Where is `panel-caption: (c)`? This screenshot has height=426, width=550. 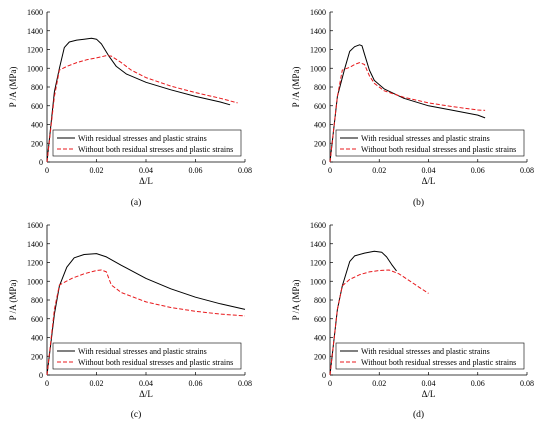
panel-caption: (c) is located at coordinates (136, 414).